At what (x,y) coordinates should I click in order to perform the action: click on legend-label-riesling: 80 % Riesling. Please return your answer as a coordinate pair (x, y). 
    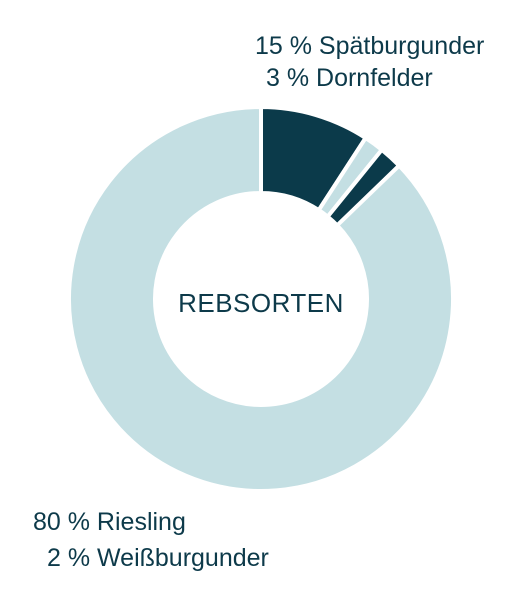
    Looking at the image, I should click on (109, 522).